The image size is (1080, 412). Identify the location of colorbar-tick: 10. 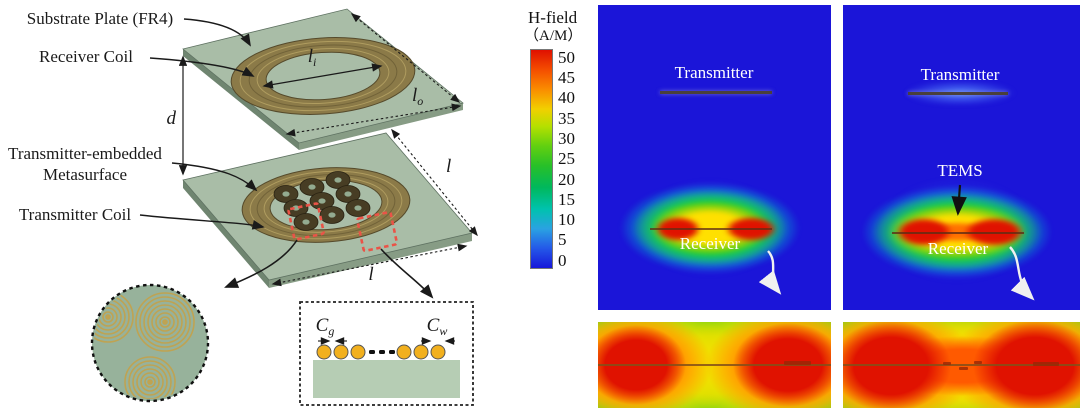
(566, 220).